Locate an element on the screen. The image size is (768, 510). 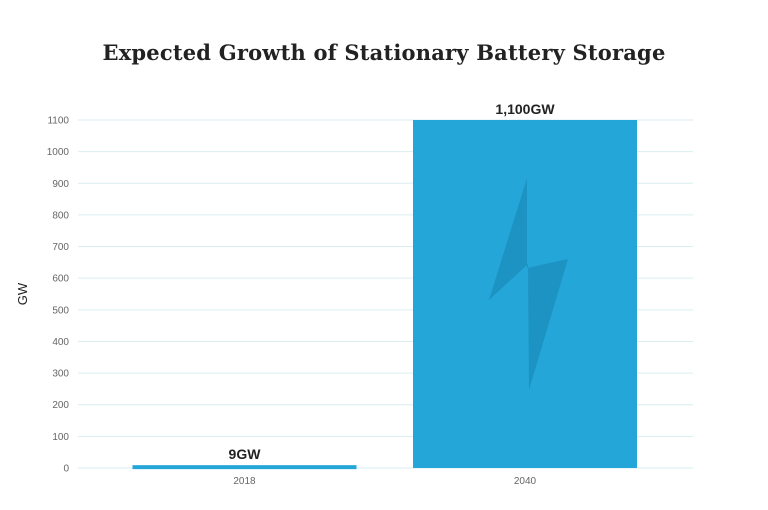
y-tick-label: 500 is located at coordinates (60, 310).